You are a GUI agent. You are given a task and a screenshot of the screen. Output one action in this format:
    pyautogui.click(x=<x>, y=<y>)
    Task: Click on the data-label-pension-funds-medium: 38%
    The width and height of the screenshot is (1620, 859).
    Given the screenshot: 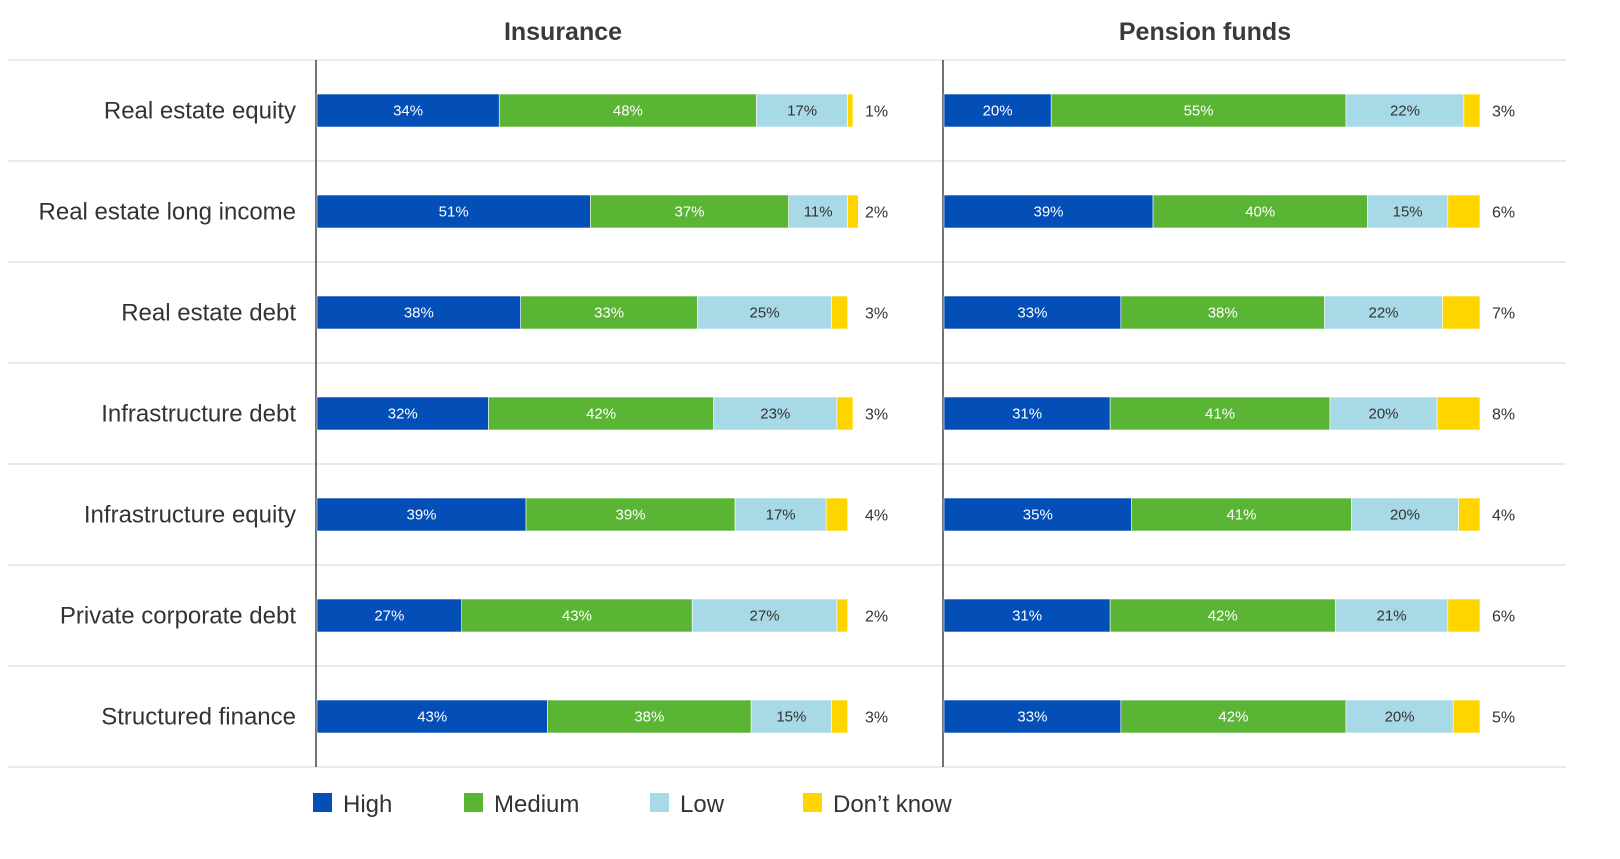 What is the action you would take?
    pyautogui.click(x=1223, y=313)
    